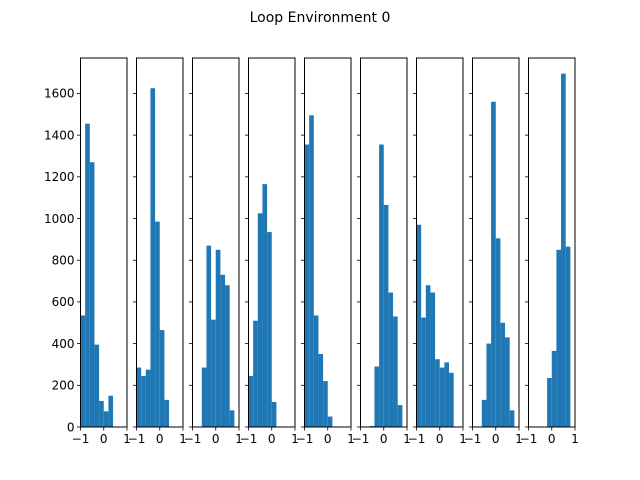 The width and height of the screenshot is (640, 480). What do you see at coordinates (437, 251) in the screenshot?
I see `subplot-7: −1 0 1` at bounding box center [437, 251].